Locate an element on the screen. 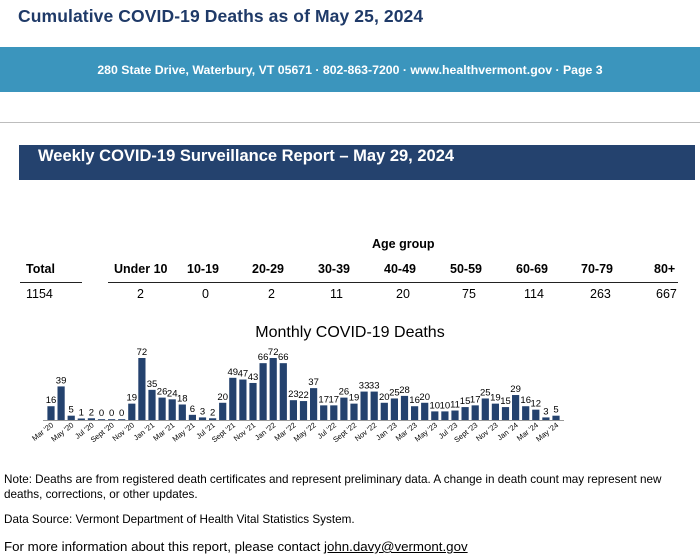 Image resolution: width=700 pixels, height=560 pixels. total-underline is located at coordinates (51, 282).